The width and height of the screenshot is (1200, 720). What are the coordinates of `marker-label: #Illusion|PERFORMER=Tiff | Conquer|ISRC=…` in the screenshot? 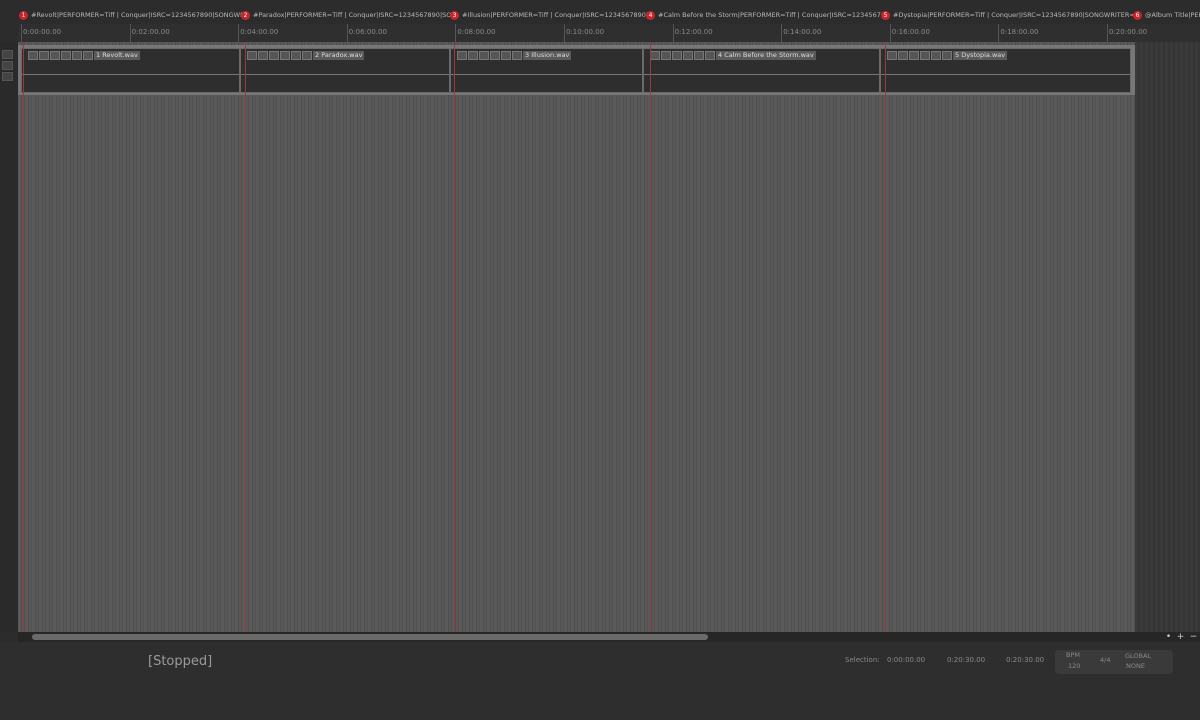 It's located at (557, 15).